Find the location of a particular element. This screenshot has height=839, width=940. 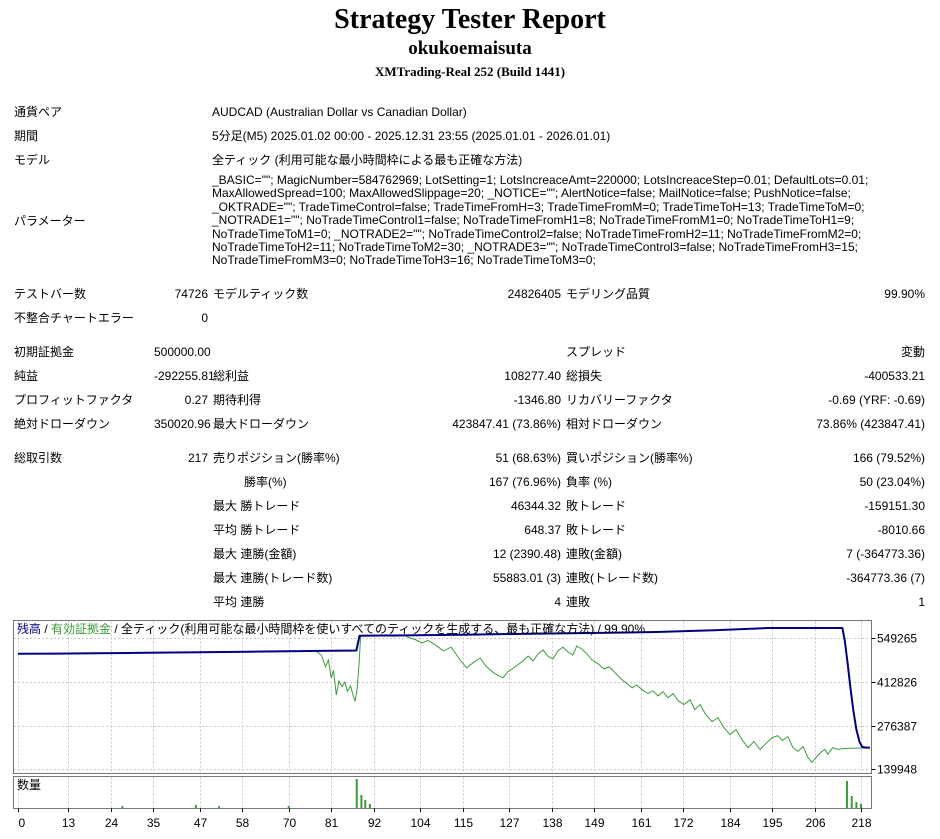

stats-row: 最大 勝トレード 46344.32 敗トレード -159151.30 is located at coordinates (470, 506).